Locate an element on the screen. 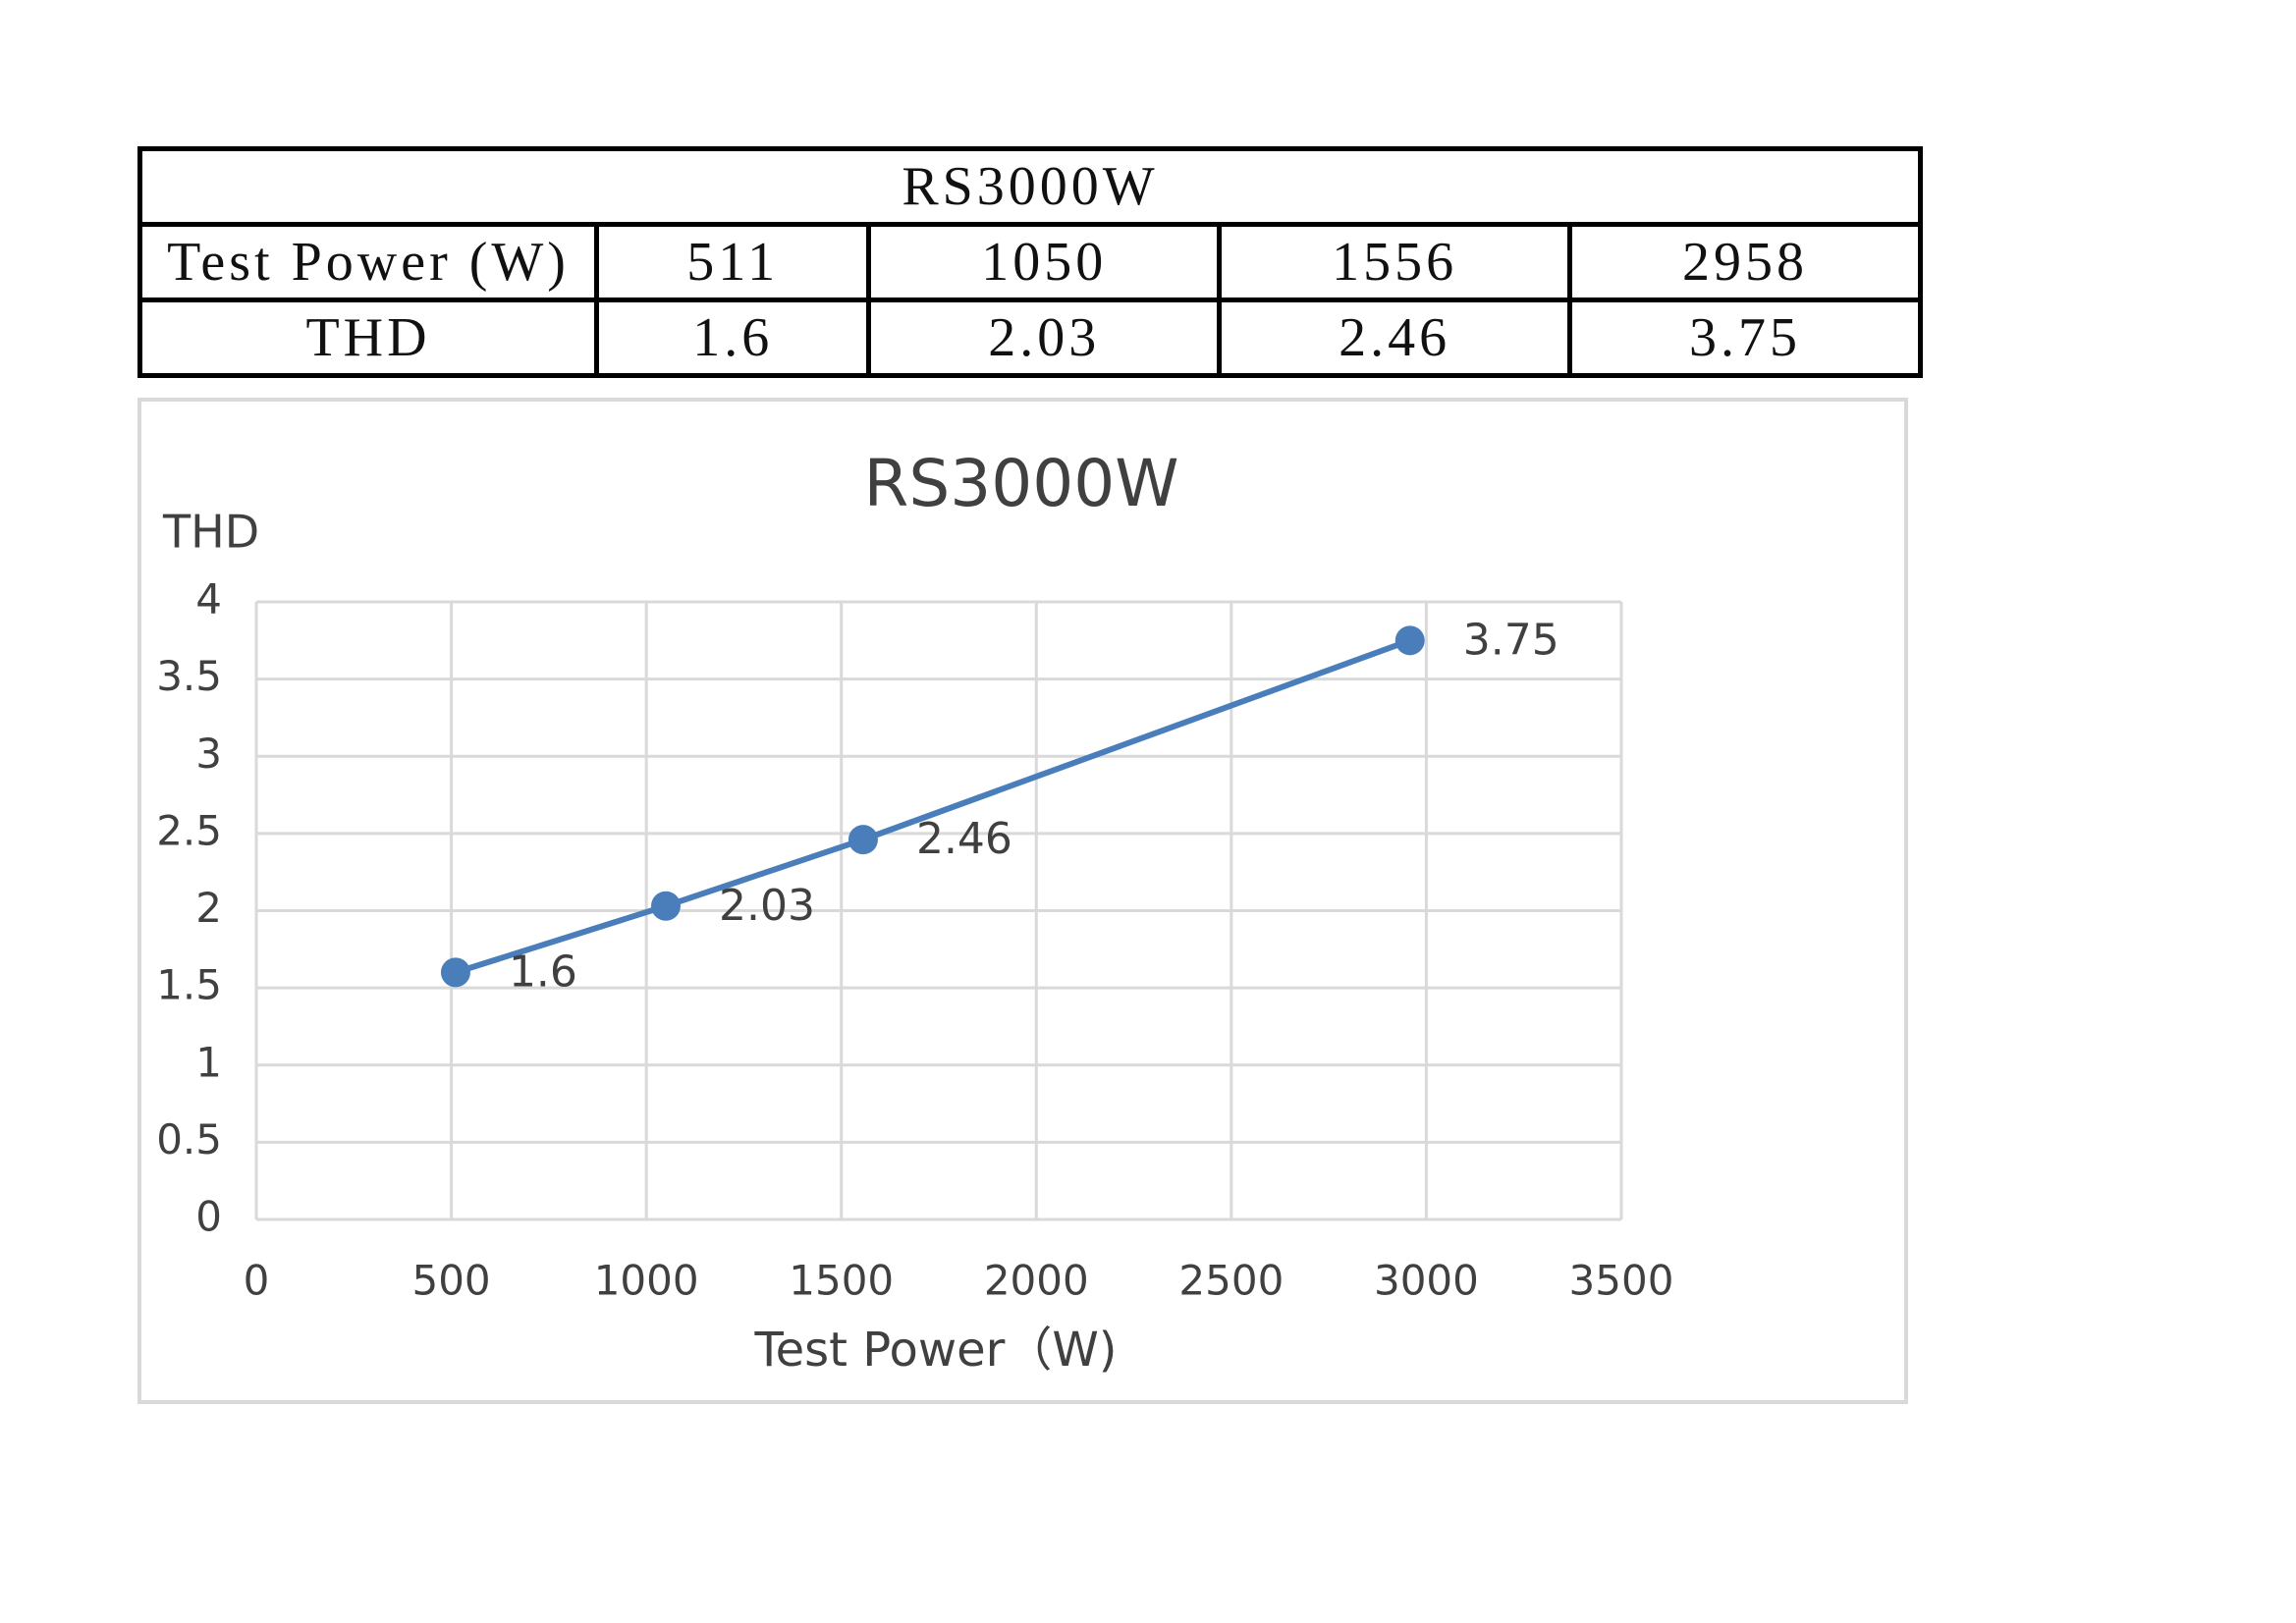 Image resolution: width=2296 pixels, height=1623 pixels. y-tick-label: 3 is located at coordinates (208, 754).